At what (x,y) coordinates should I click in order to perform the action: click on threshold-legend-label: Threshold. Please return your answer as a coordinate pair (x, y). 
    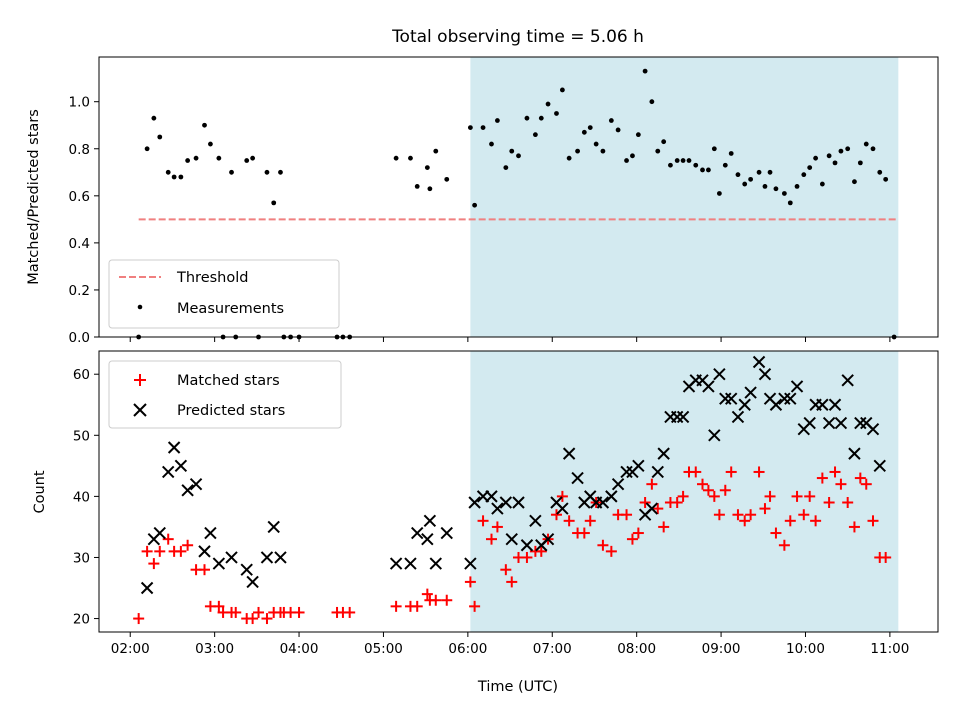
    Looking at the image, I should click on (212, 278).